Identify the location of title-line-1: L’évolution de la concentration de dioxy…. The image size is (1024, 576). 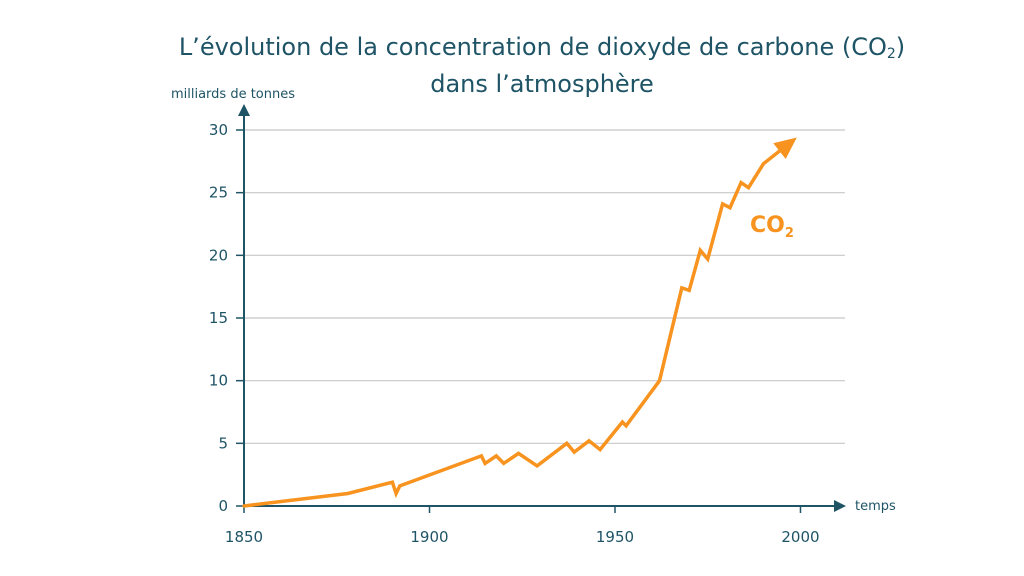
(512, 50).